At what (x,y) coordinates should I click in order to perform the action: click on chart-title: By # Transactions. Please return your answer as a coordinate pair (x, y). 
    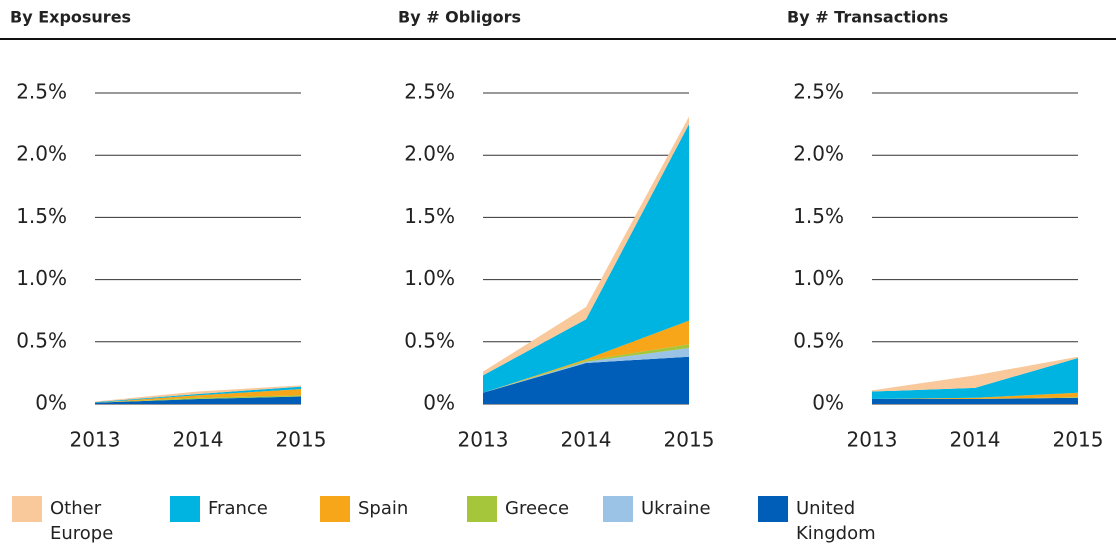
    Looking at the image, I should click on (867, 17).